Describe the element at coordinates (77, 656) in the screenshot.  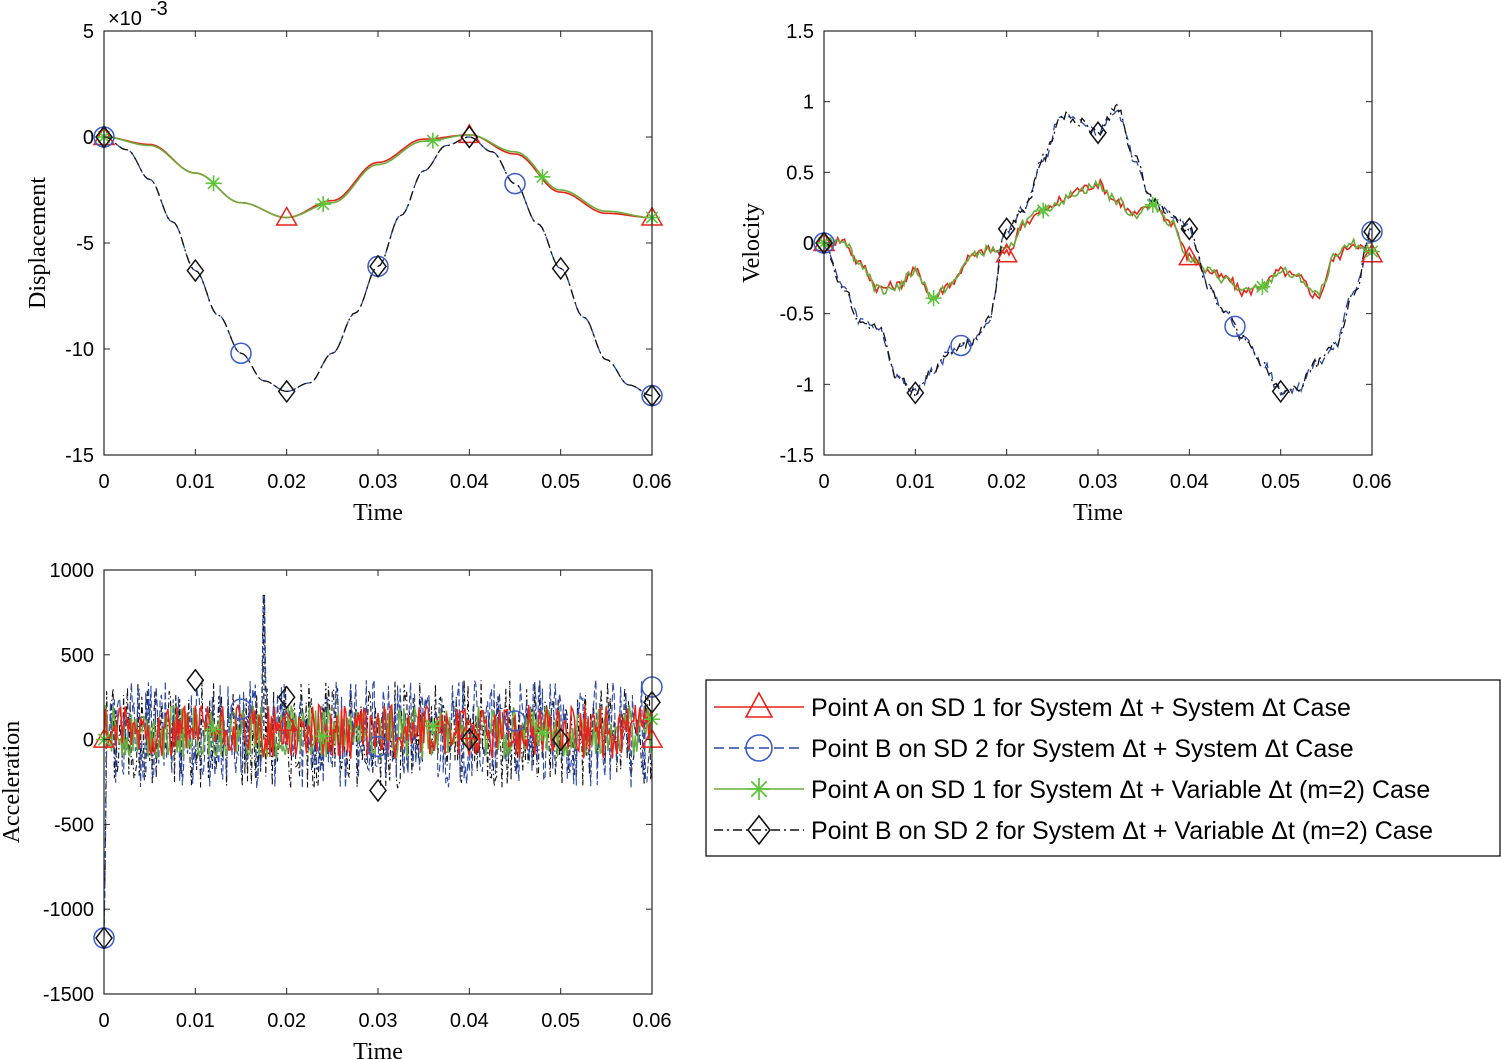
I see `y-tick-label: 500` at that location.